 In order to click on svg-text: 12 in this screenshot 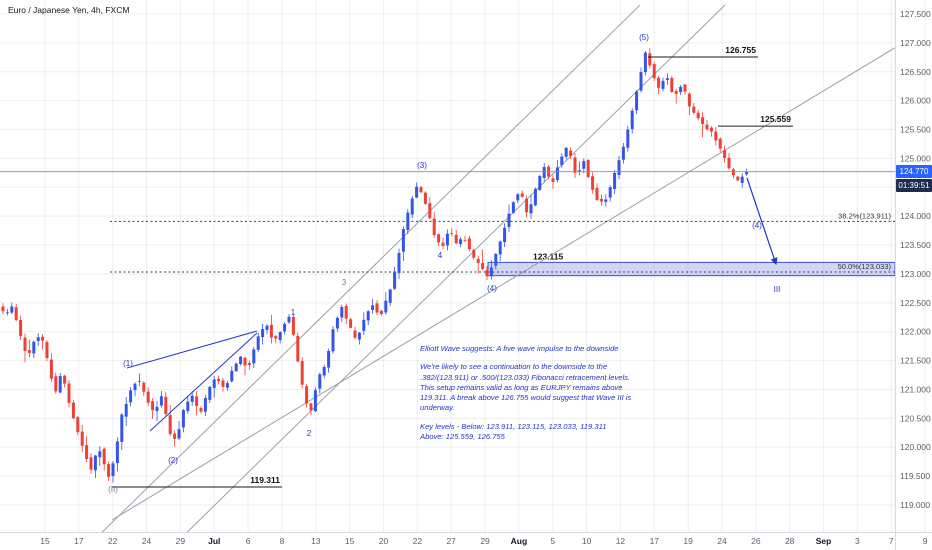, I will do `click(621, 541)`.